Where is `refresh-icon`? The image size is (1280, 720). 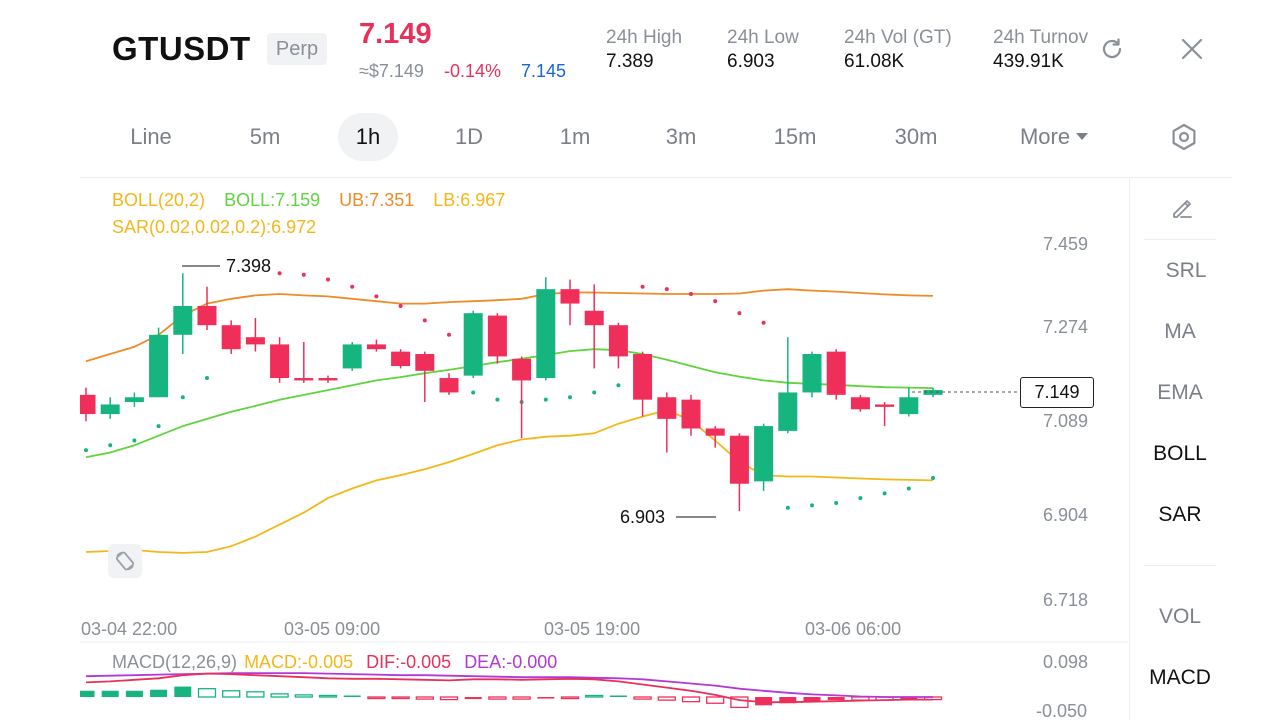 refresh-icon is located at coordinates (1112, 48).